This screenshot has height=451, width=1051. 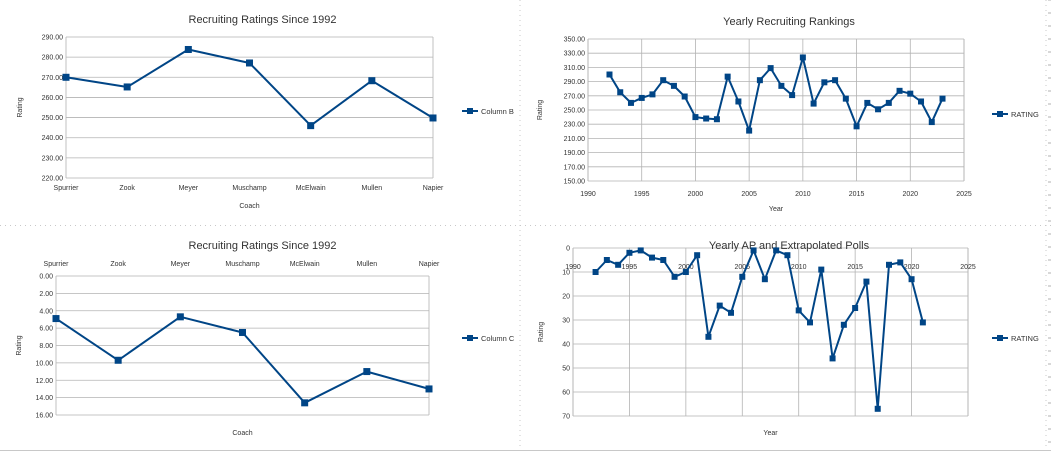 I want to click on y-tick-label: 10, so click(x=566, y=273).